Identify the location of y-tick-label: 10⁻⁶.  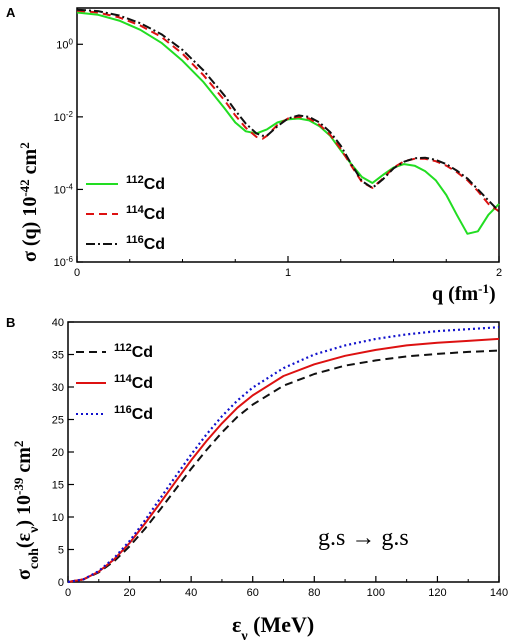
(64, 262).